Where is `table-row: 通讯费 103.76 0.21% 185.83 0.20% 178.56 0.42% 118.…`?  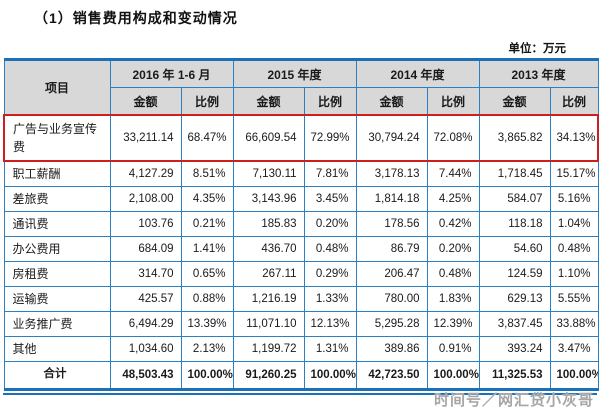
table-row: 通讯费 103.76 0.21% 185.83 0.20% 178.56 0.42% 118.… is located at coordinates (301, 223).